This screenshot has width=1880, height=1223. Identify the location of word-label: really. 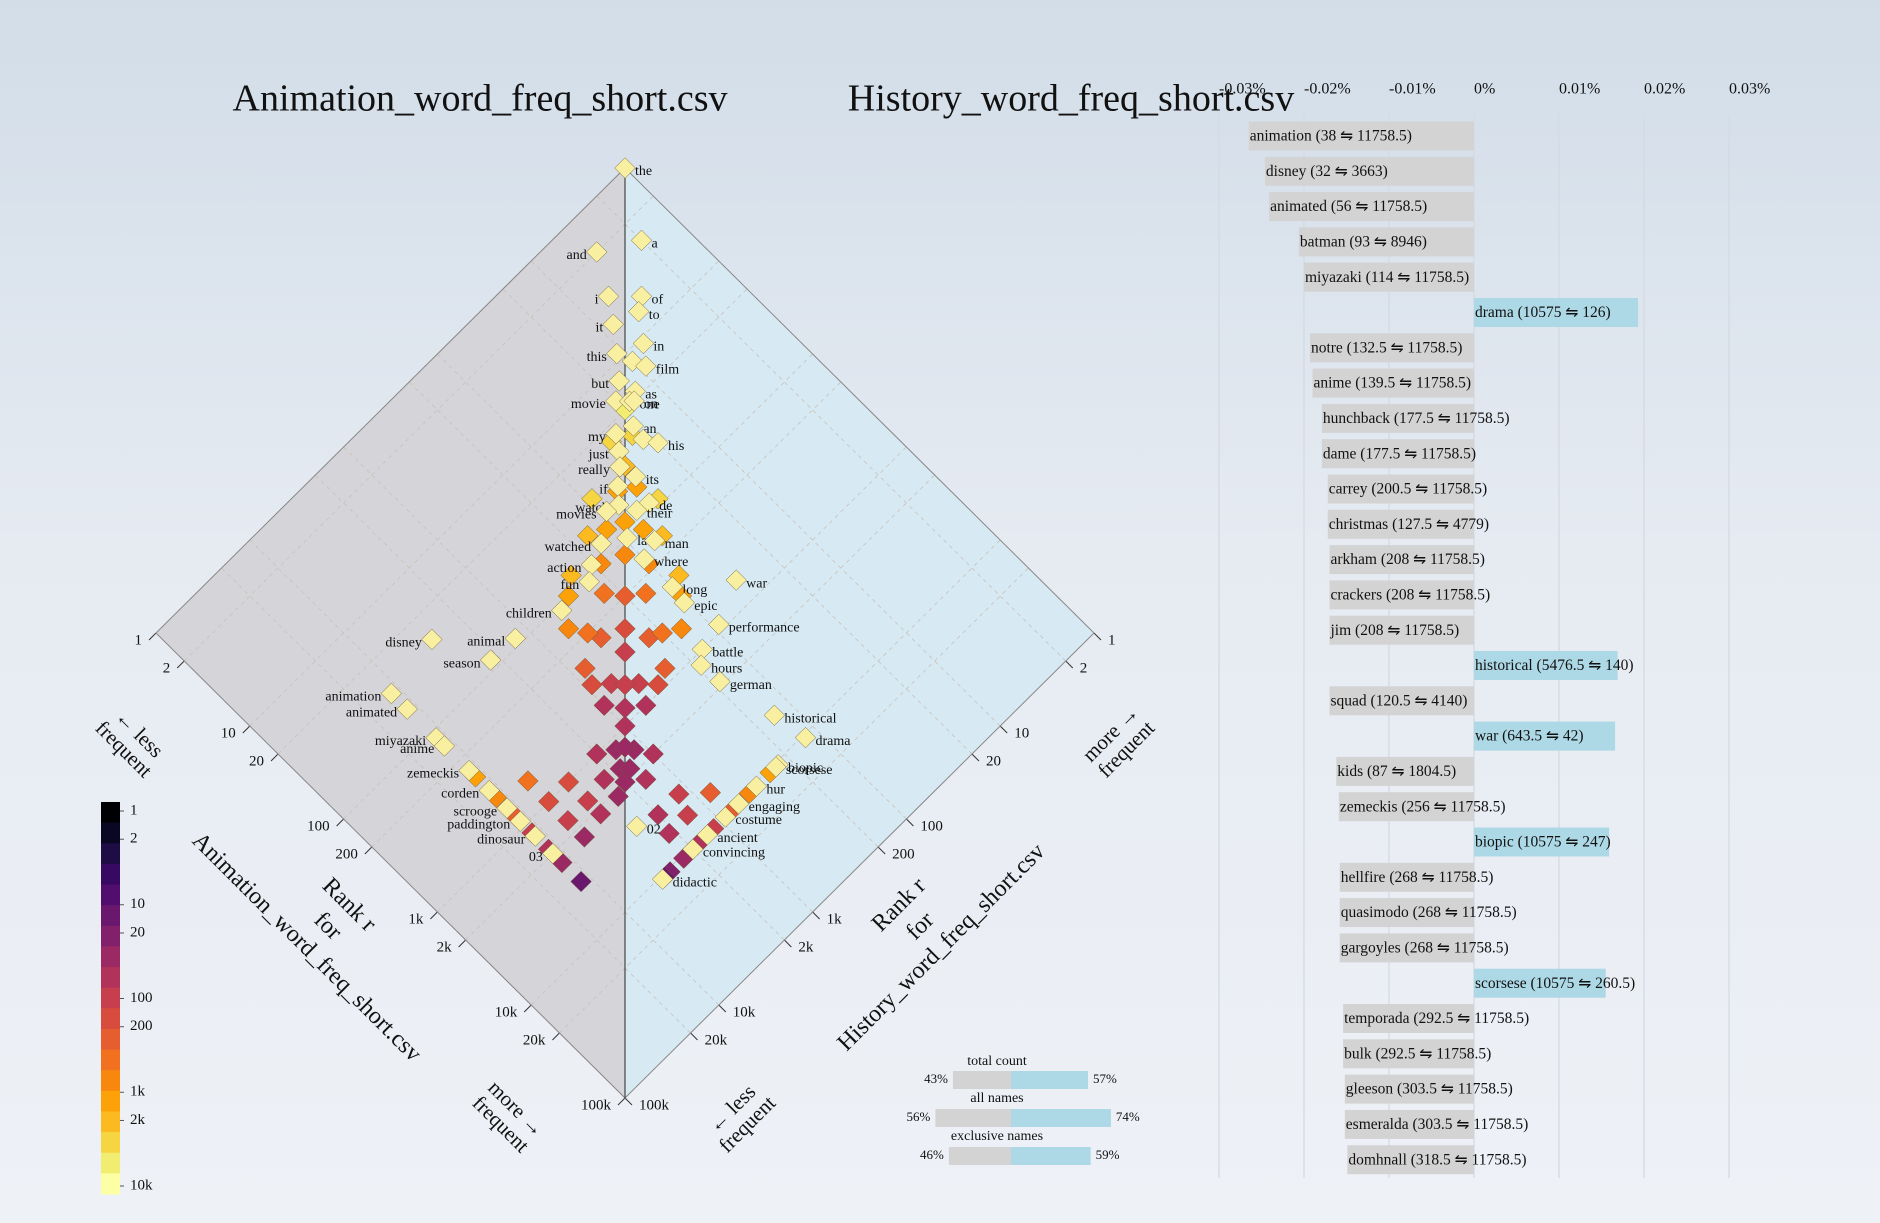
(594, 470).